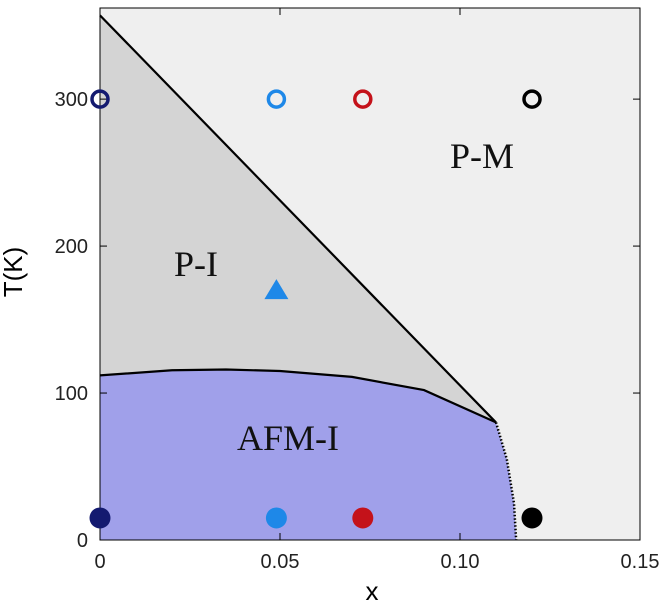  What do you see at coordinates (280, 562) in the screenshot?
I see `x-tick-label: 0.05` at bounding box center [280, 562].